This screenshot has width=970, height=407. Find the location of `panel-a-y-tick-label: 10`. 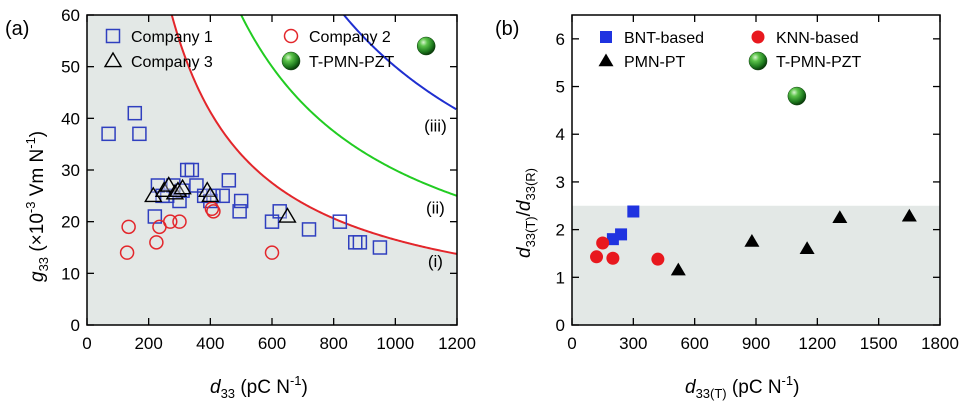

panel-a-y-tick-label: 10 is located at coordinates (70, 273).